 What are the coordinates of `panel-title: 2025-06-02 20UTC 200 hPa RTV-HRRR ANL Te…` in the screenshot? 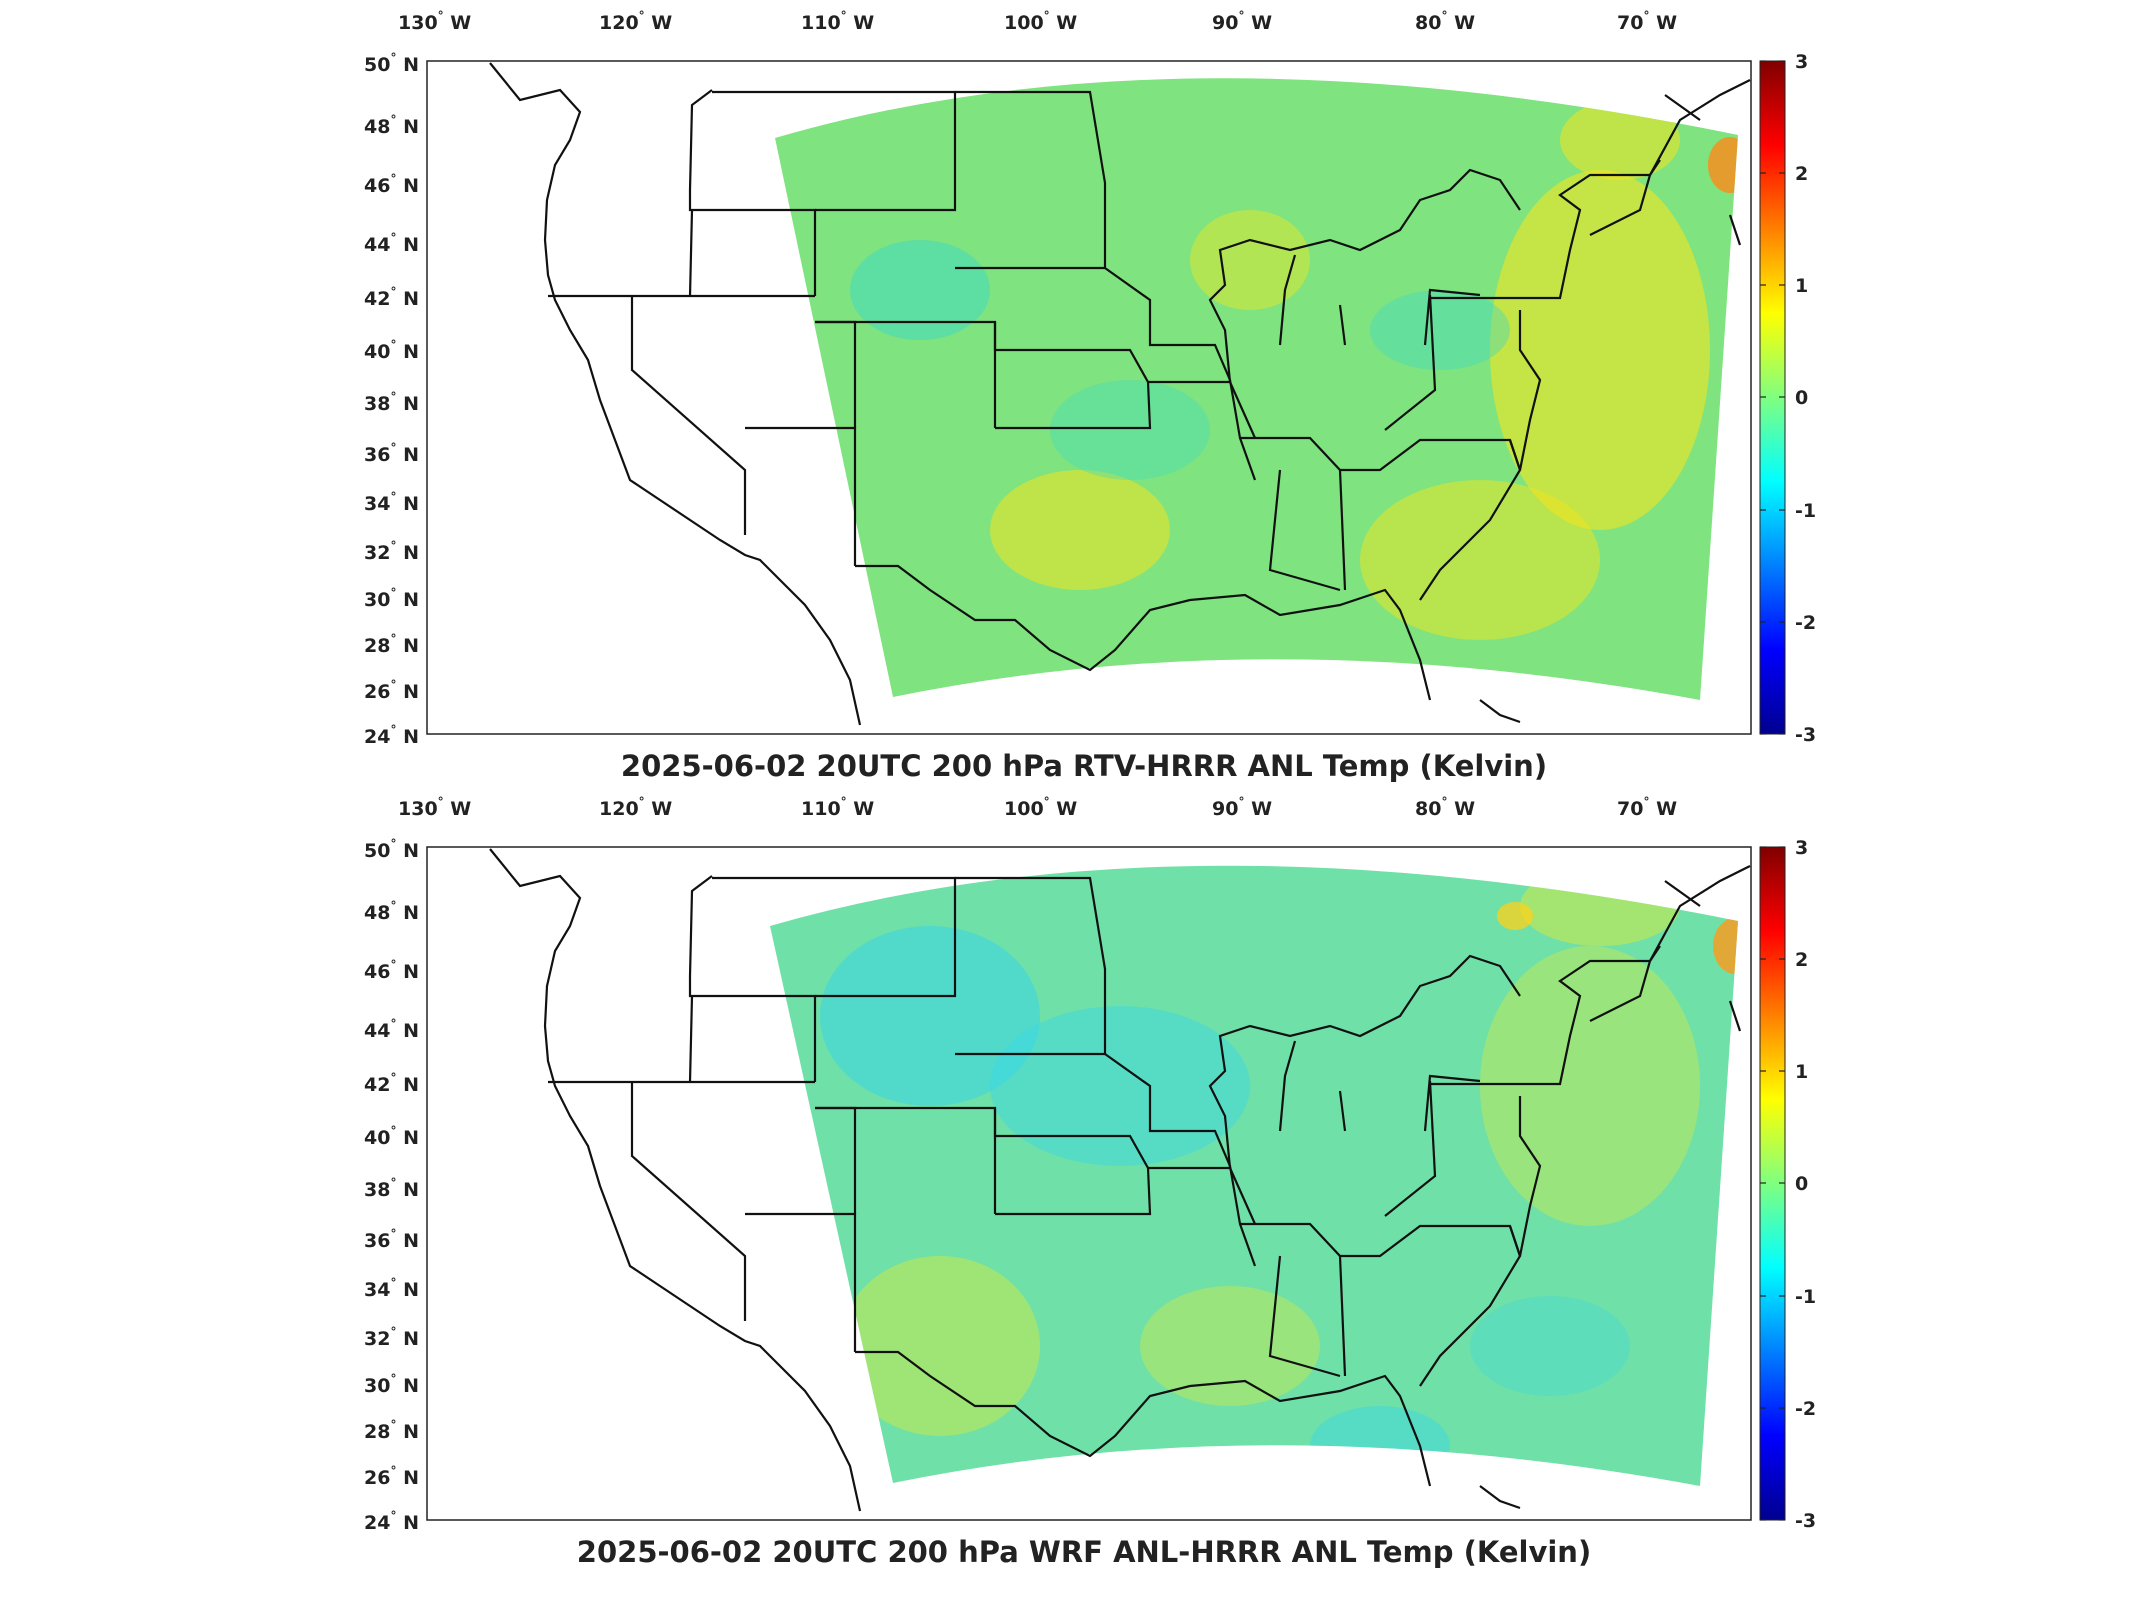 It's located at (1084, 766).